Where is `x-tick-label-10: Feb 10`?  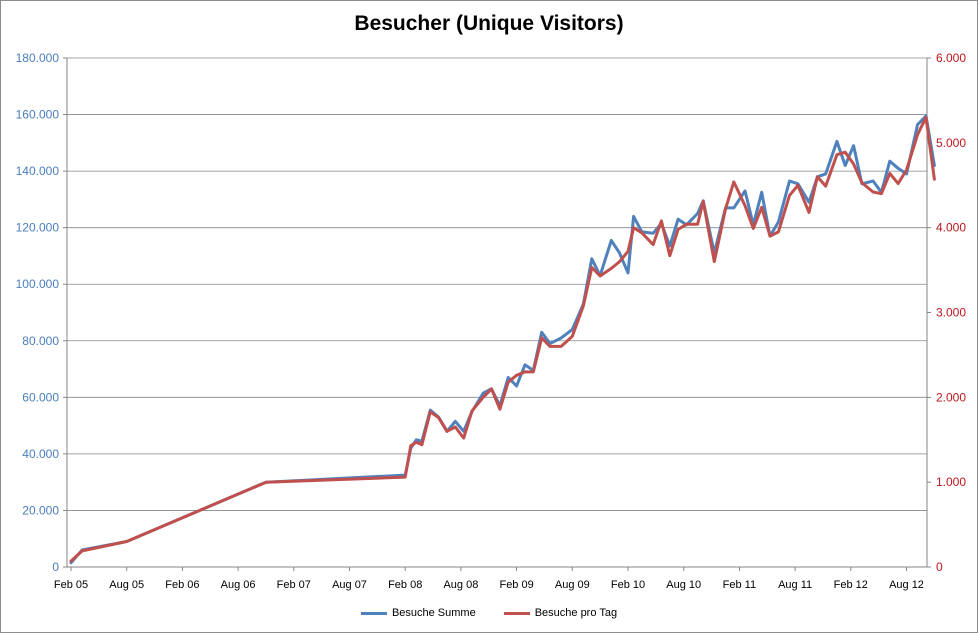
x-tick-label-10: Feb 10 is located at coordinates (628, 585).